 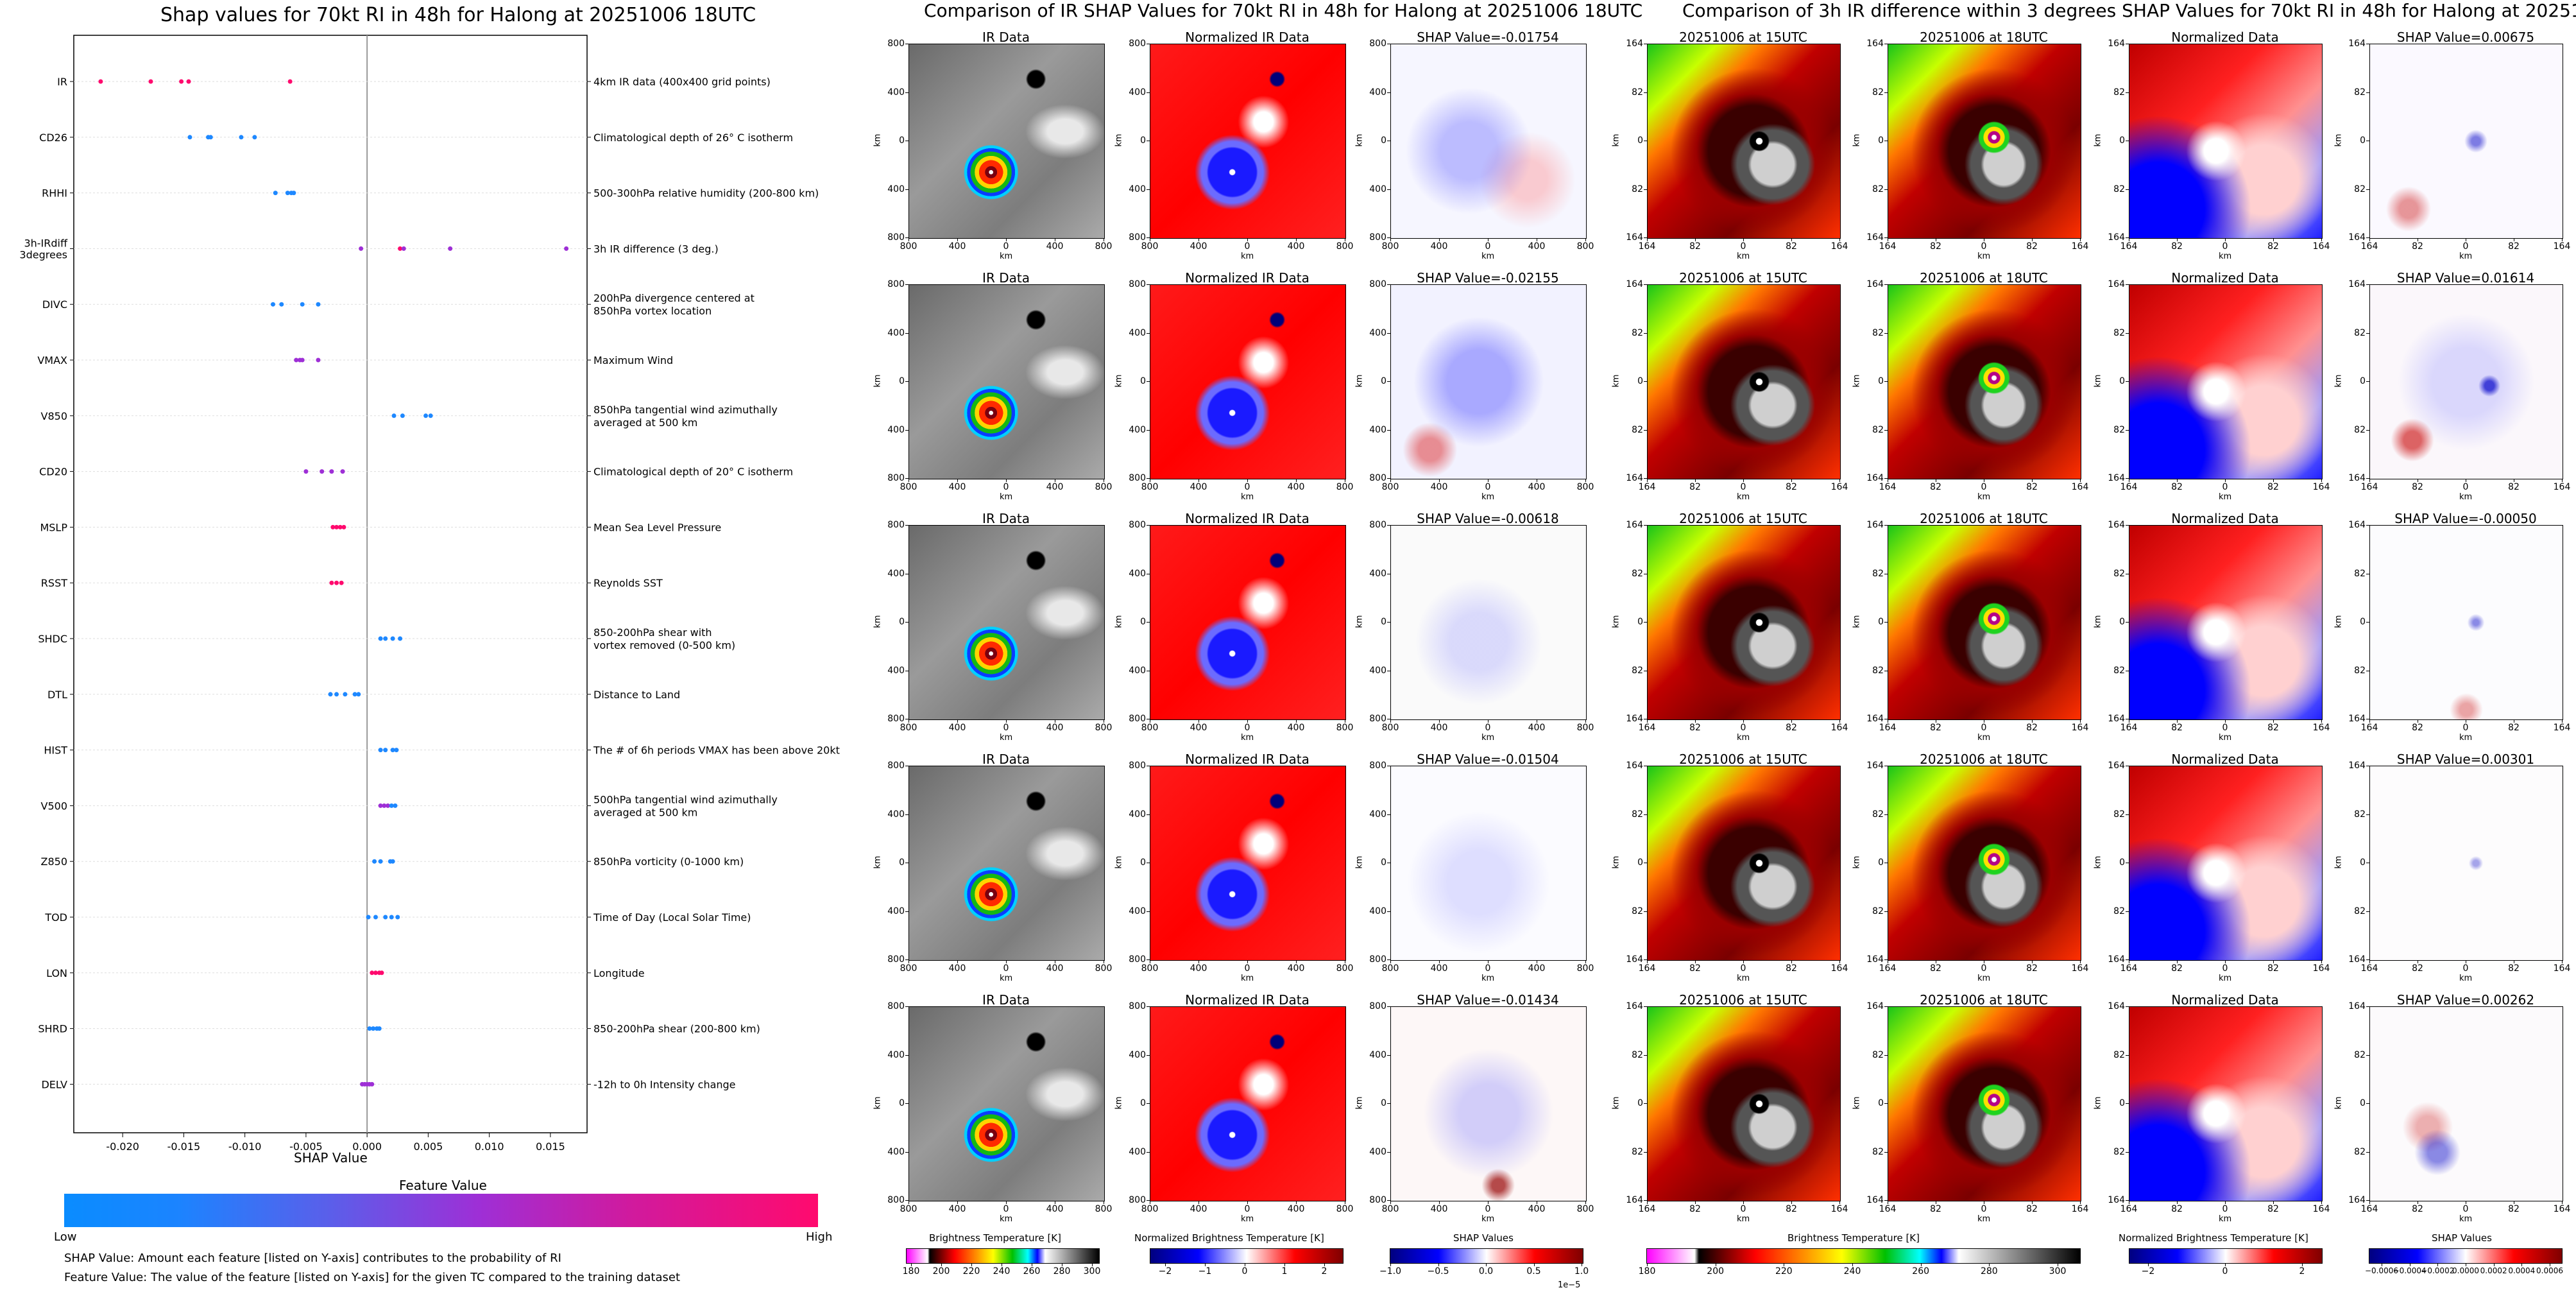 I want to click on panel-title: SHAP Value=-0.01754, so click(x=1488, y=37).